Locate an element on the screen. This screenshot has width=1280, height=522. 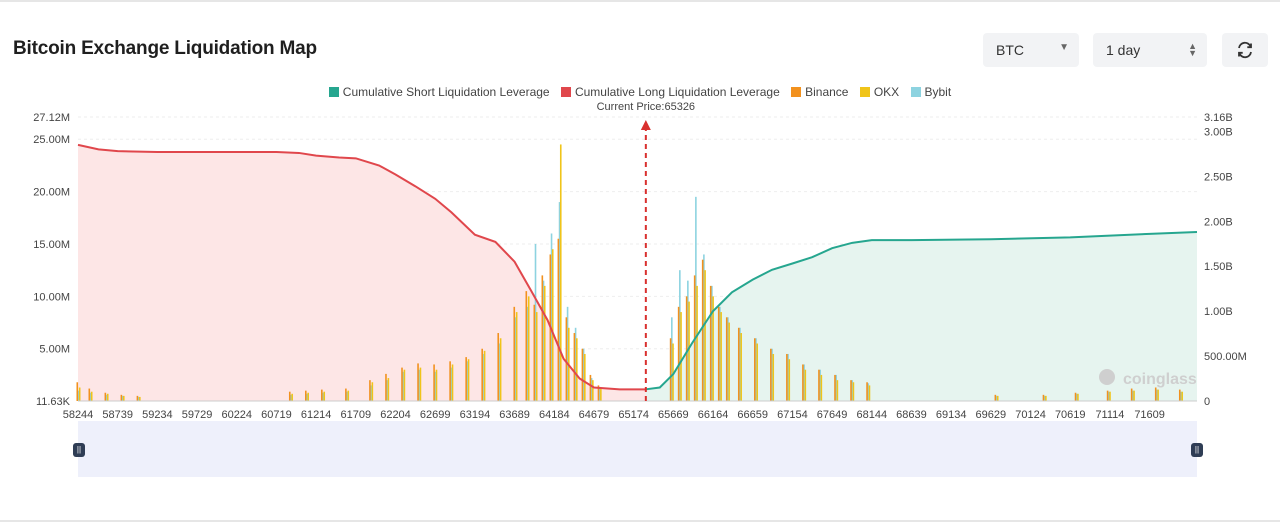
legend-label-bybit: Bybit is located at coordinates (938, 92).